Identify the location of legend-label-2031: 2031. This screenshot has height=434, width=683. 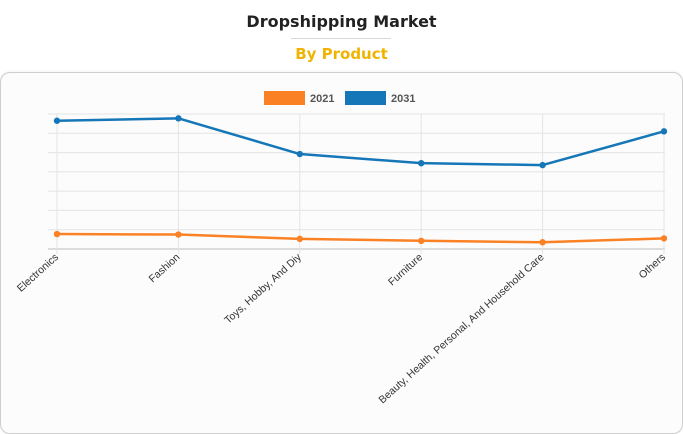
(403, 99).